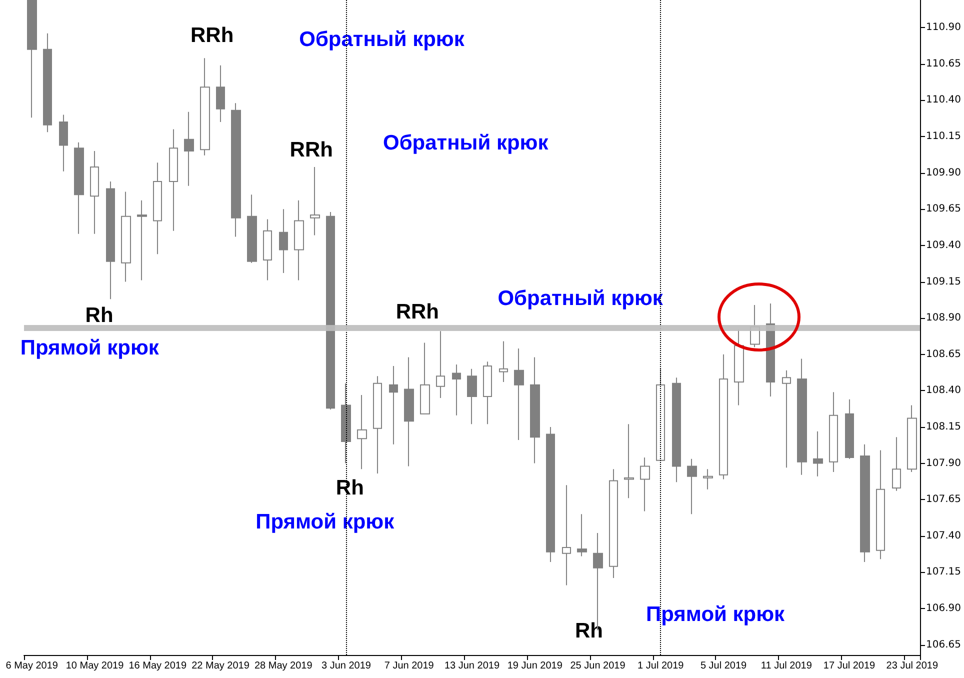  Describe the element at coordinates (661, 666) in the screenshot. I see `x-tick-label: 1 Jul 2019` at that location.